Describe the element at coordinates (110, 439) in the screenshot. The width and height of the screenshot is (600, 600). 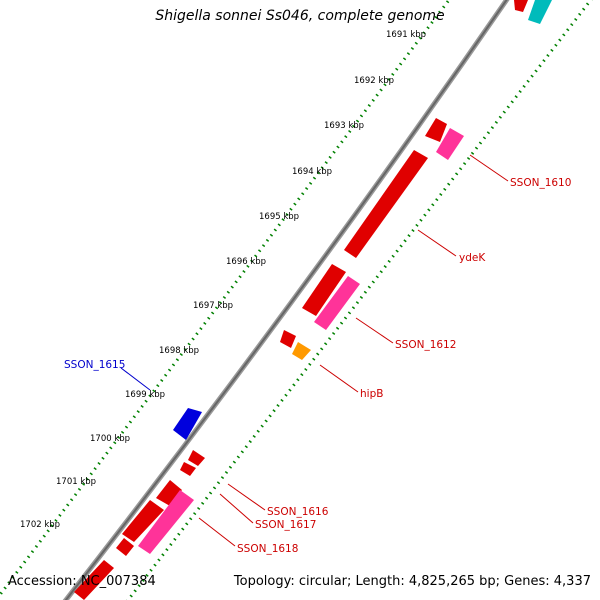
I see `tick-1700: 1700 kbp` at that location.